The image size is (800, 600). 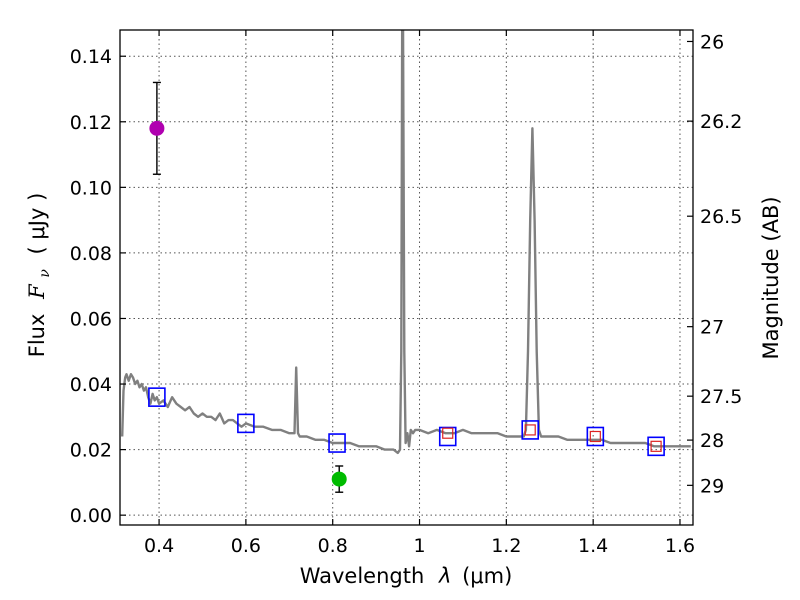 What do you see at coordinates (506, 546) in the screenshot?
I see `x-tick-label: 1.2` at bounding box center [506, 546].